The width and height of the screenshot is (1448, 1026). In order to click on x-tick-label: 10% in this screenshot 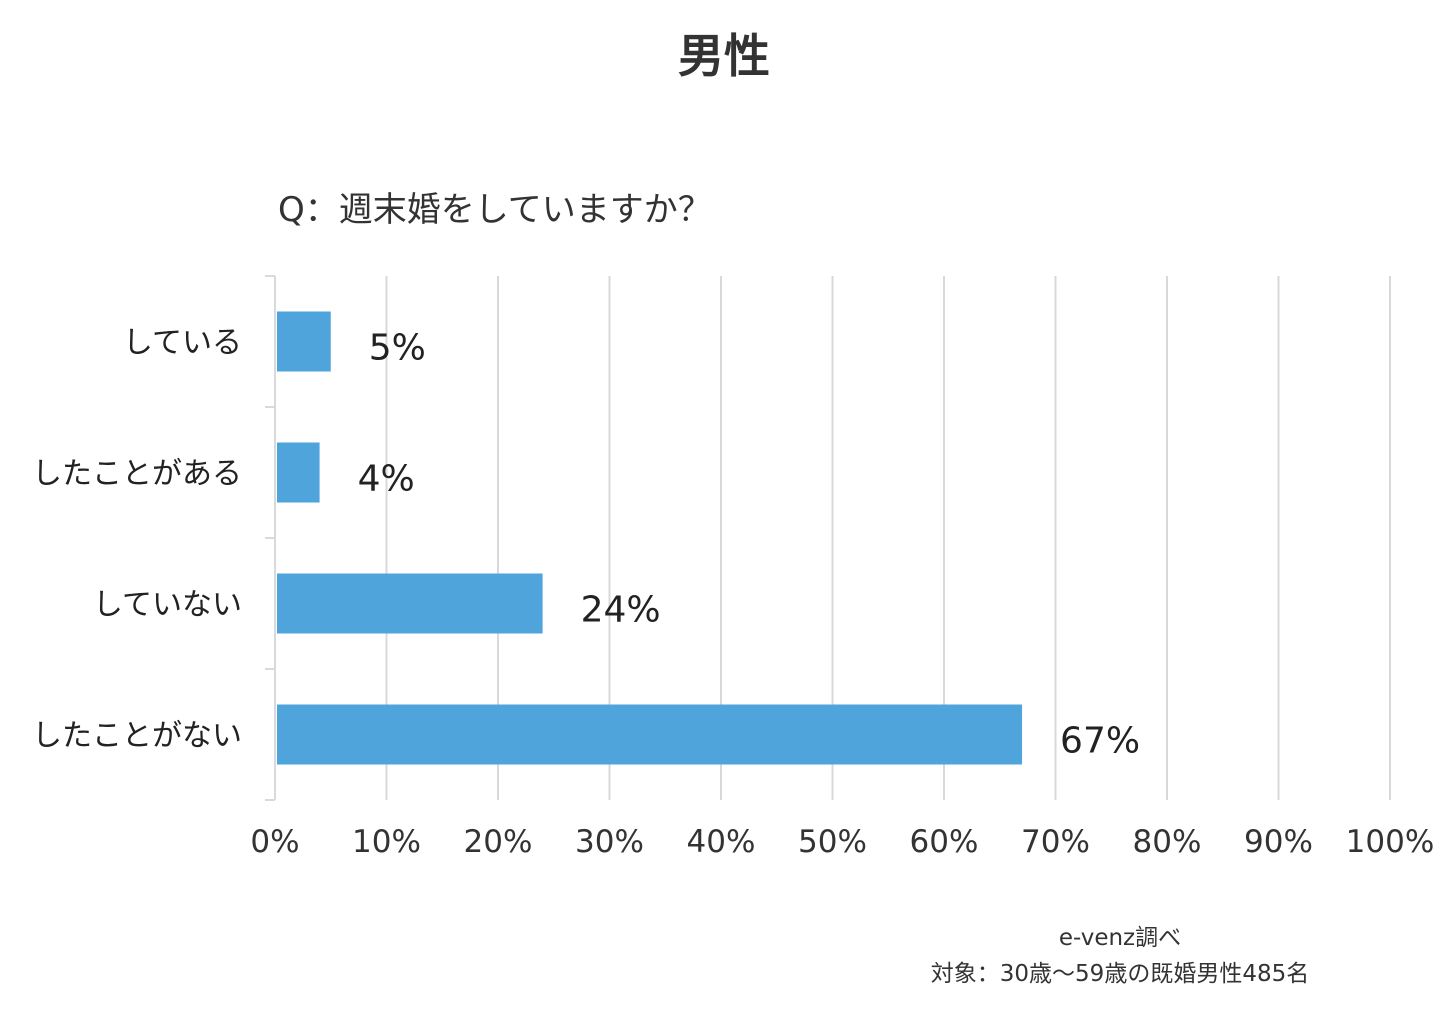, I will do `click(386, 842)`.